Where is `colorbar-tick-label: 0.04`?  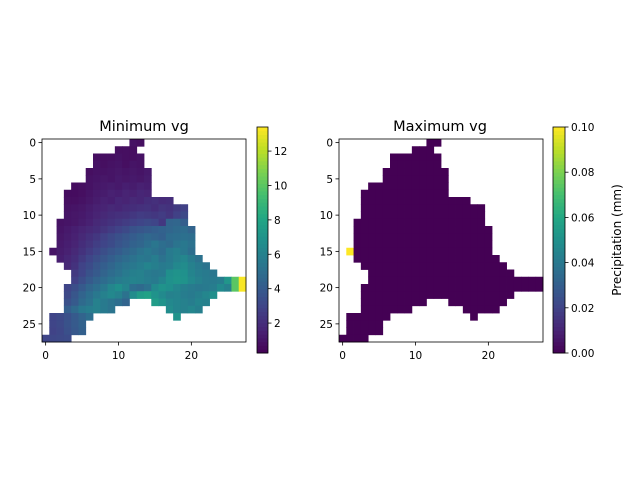 colorbar-tick-label: 0.04 is located at coordinates (583, 264).